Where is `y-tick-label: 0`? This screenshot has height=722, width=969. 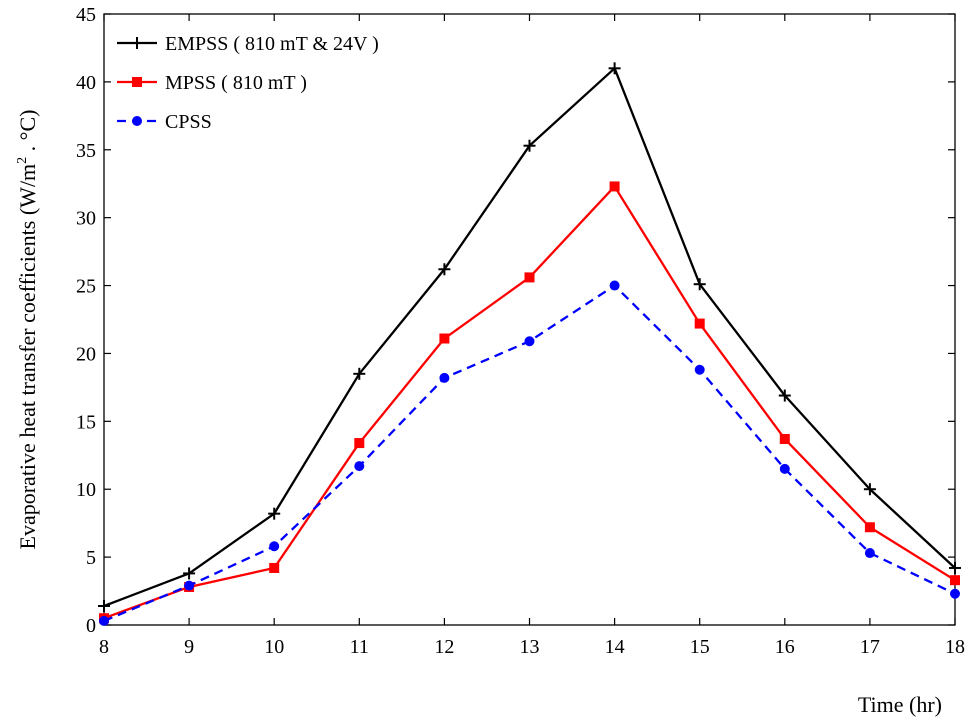
y-tick-label: 0 is located at coordinates (91, 626).